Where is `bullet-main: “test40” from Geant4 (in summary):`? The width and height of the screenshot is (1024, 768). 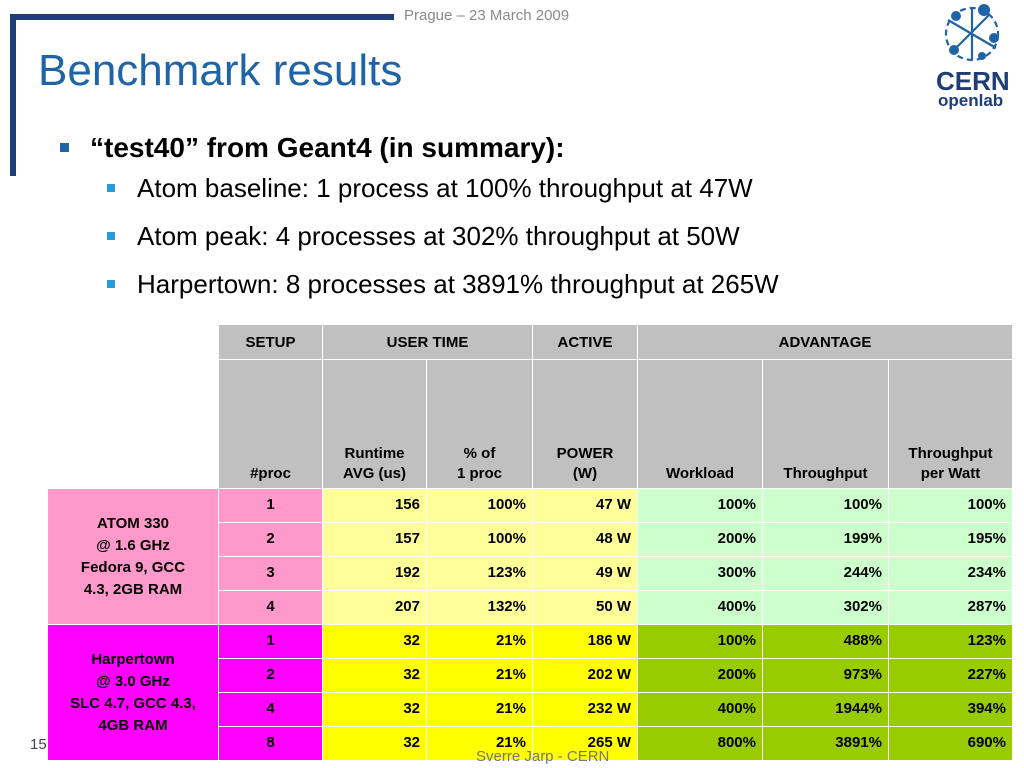
bullet-main: “test40” from Geant4 (in summary): is located at coordinates (525, 148).